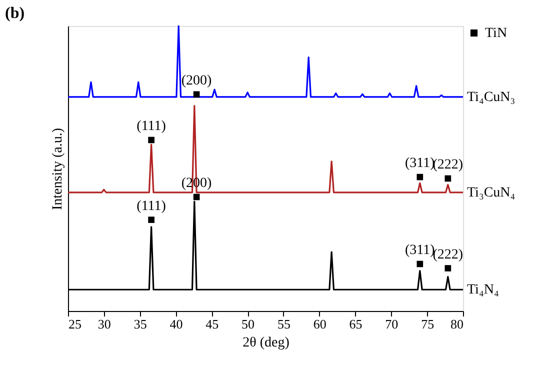 The image size is (550, 369). I want to click on series-label: Ti₄CuN₃, so click(491, 97).